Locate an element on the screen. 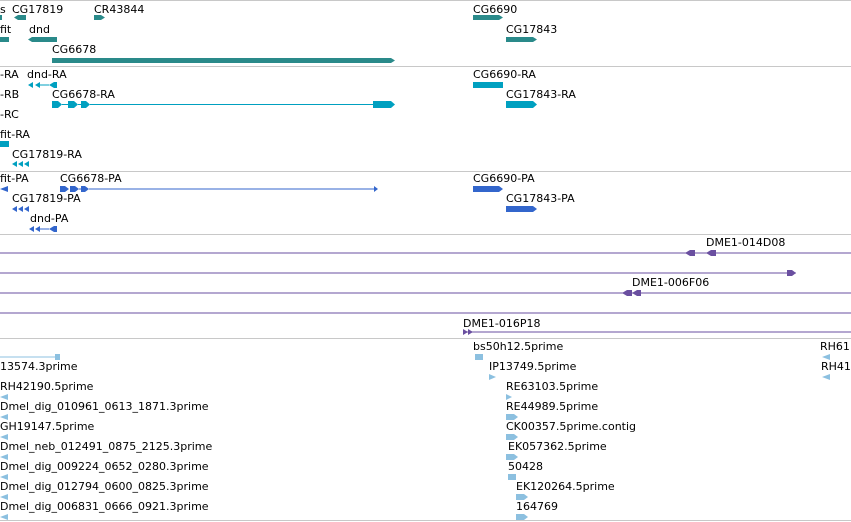 This screenshot has height=522, width=851. protein-label: CG6678-PA is located at coordinates (91, 178).